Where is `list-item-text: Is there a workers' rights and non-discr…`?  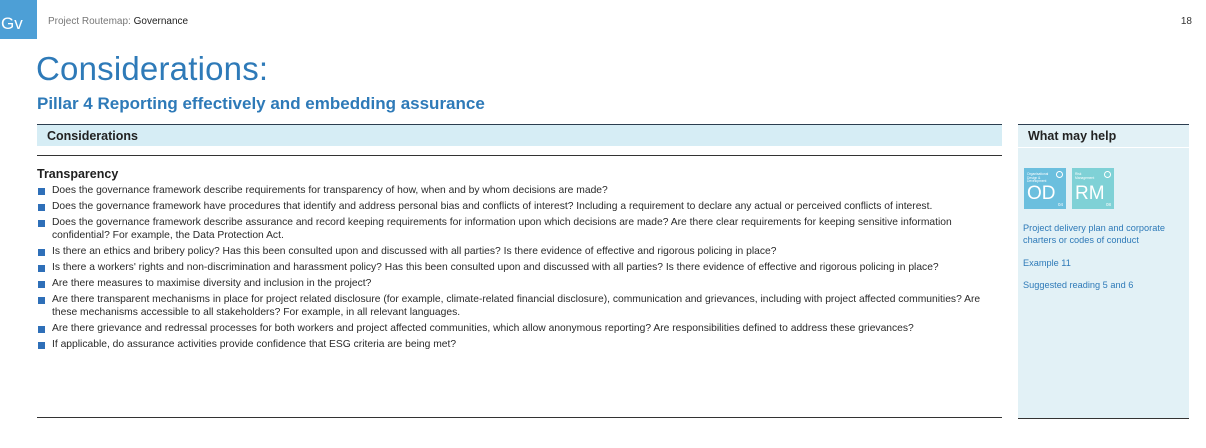
list-item-text: Is there a workers' rights and non-discr… is located at coordinates (495, 268).